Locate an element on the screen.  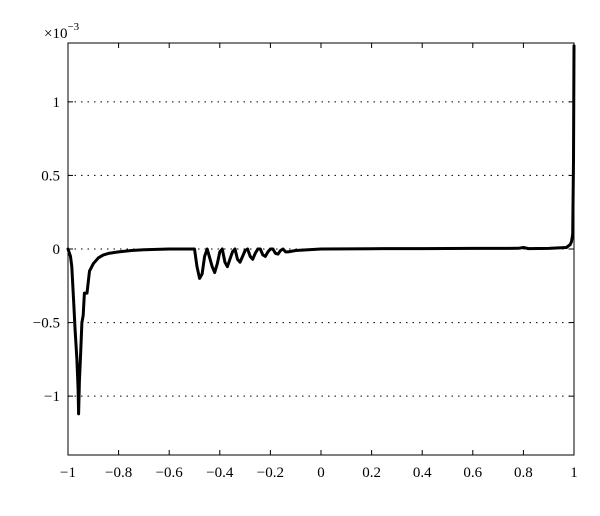
x-tick-label: 0.6 is located at coordinates (472, 473).